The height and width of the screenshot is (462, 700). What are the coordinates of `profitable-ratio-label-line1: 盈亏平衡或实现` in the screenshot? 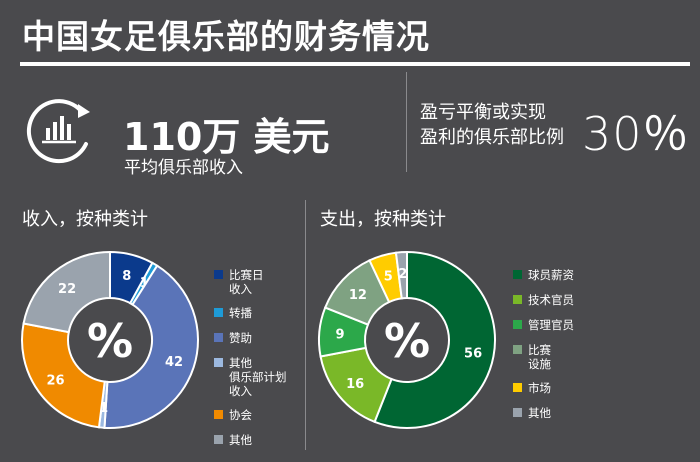 It's located at (483, 112).